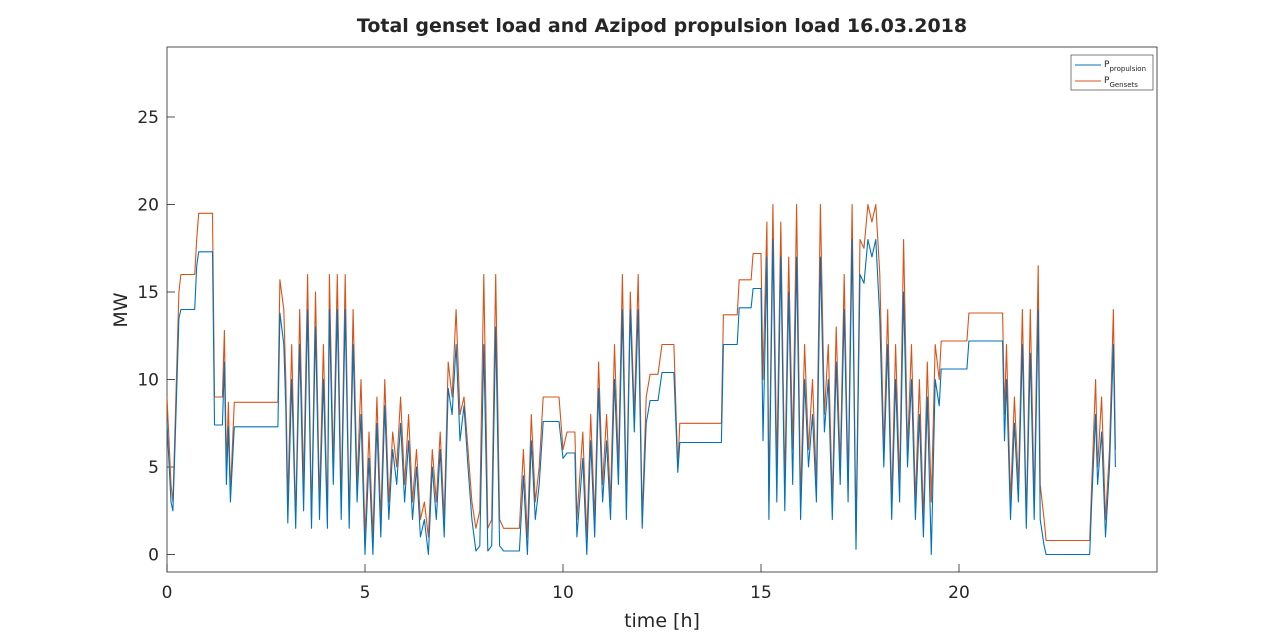 This screenshot has height=643, width=1280. Describe the element at coordinates (153, 556) in the screenshot. I see `y-tick-label: 0` at that location.